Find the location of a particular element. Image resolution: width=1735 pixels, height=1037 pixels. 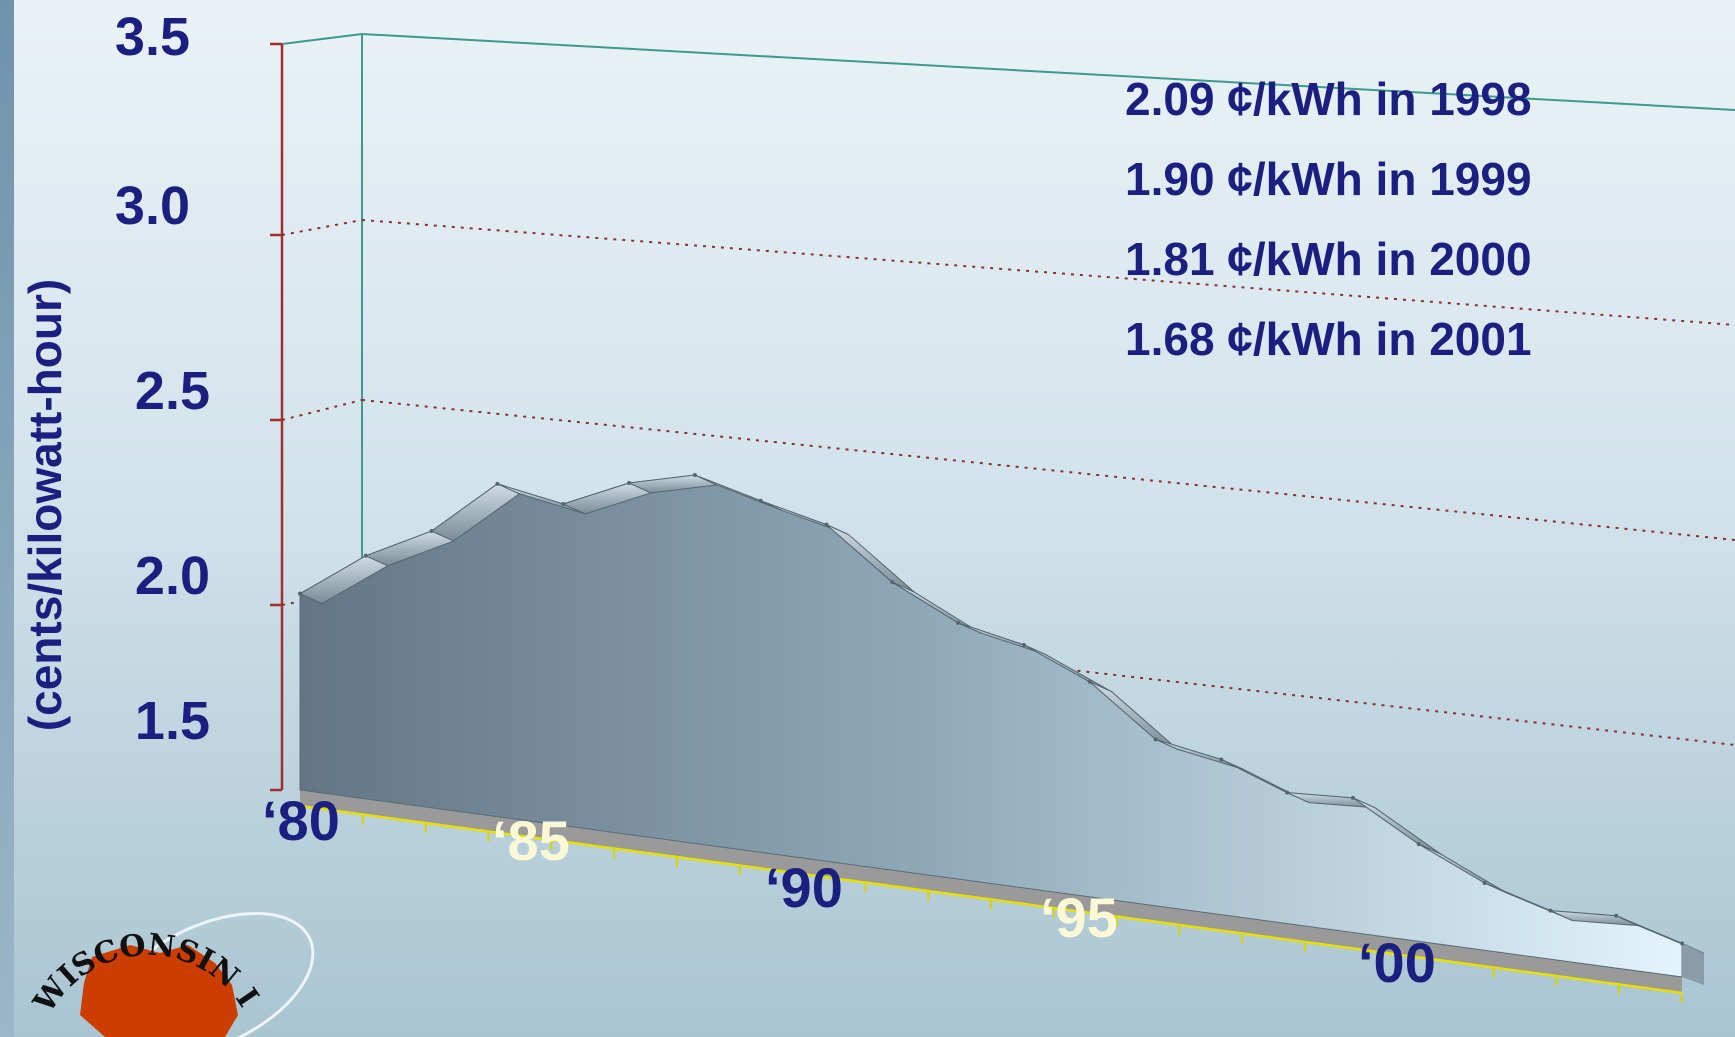

y-tick-label: 3.5 is located at coordinates (152, 37).